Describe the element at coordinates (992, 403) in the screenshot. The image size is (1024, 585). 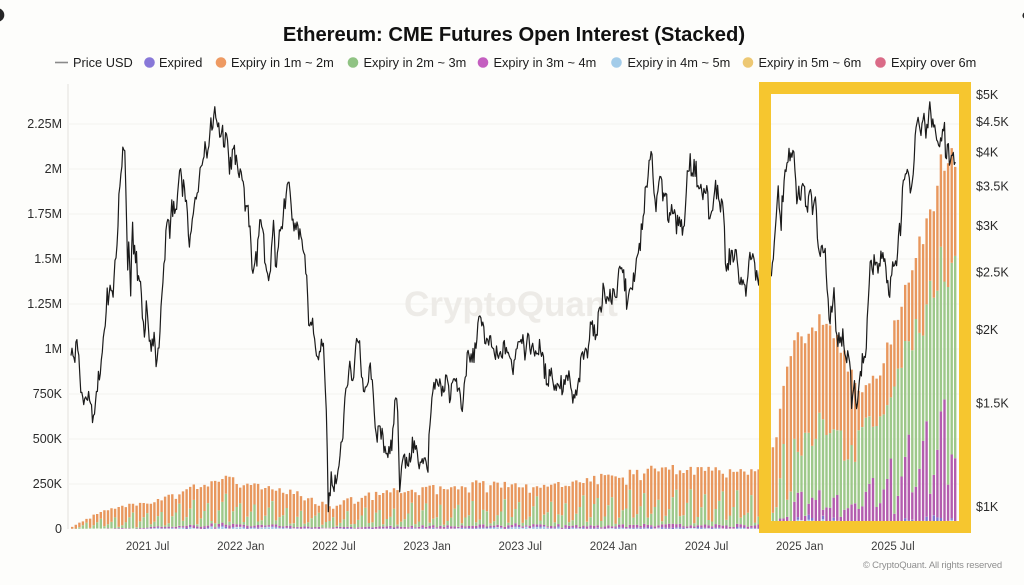
I see `svg-text: $1.5K` at that location.